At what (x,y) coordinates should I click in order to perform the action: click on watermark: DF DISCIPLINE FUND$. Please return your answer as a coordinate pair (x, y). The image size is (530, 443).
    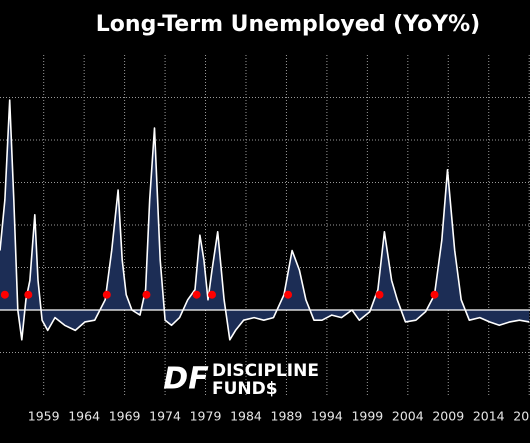
    Looking at the image, I should click on (241, 380).